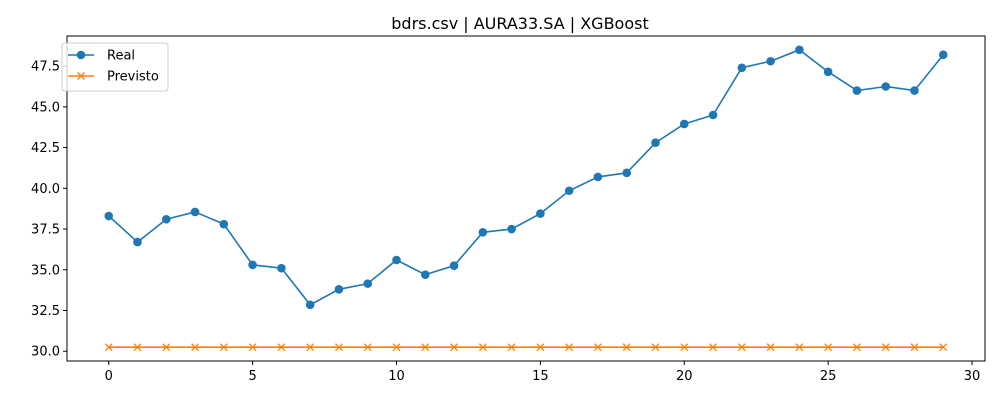 This screenshot has width=1000, height=400. Describe the element at coordinates (109, 376) in the screenshot. I see `x-tick-label: 0` at that location.